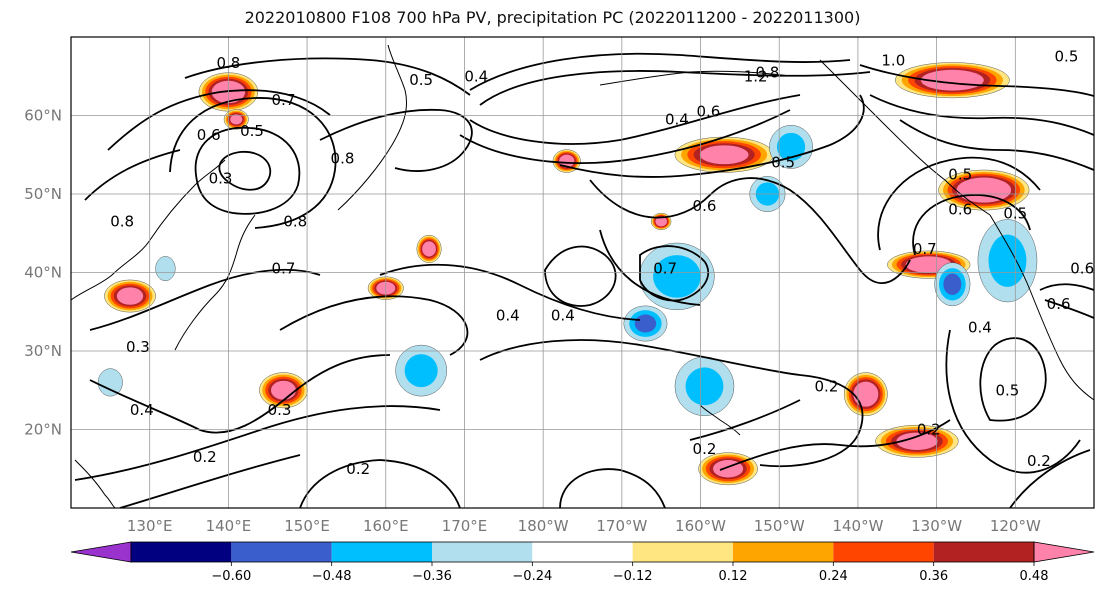  I want to click on colorbar-tick-label: −0.36, so click(432, 576).